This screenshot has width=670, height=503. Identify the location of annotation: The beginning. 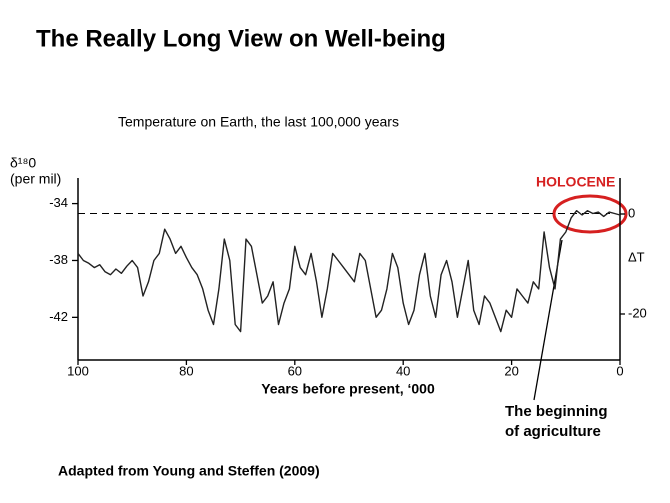
(556, 411).